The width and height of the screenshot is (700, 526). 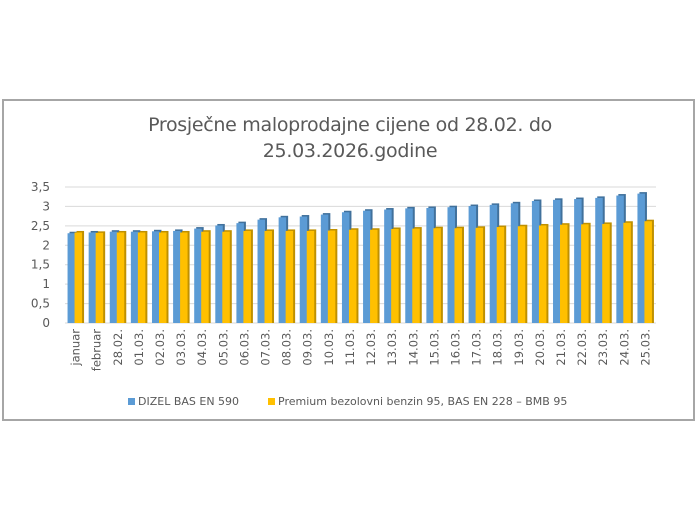 I want to click on legend-item-diesel: DIZEL BAS EN 590, so click(x=183, y=401).